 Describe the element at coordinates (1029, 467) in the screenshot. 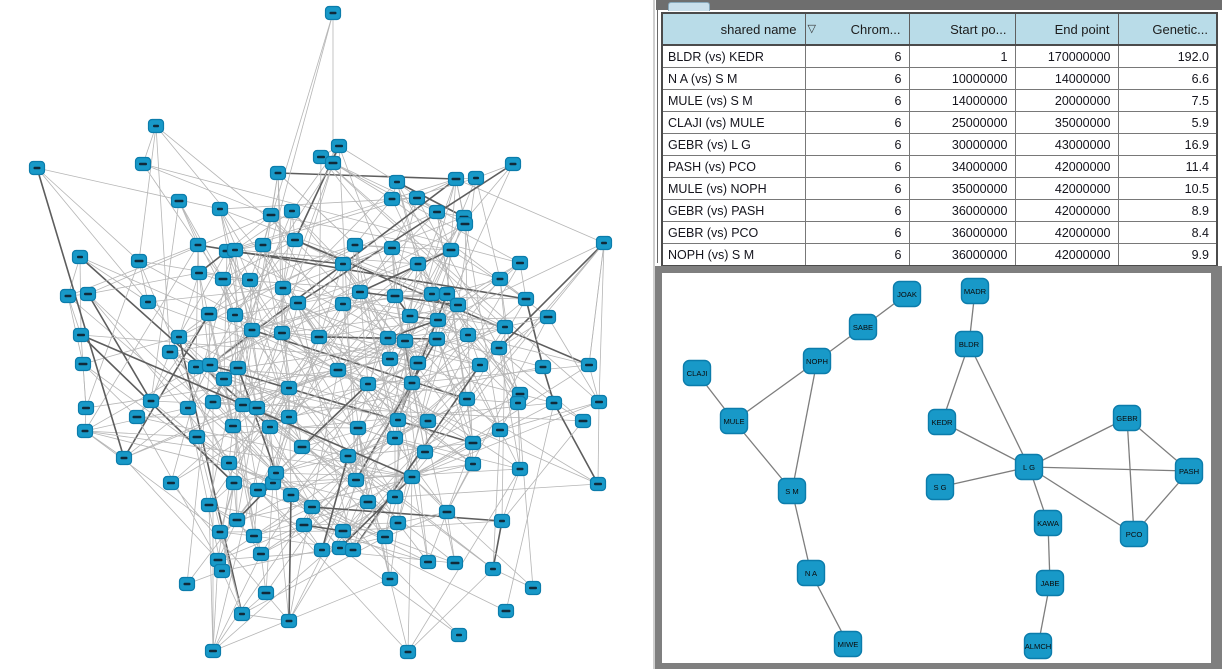

I see `network-node-l-g: L G` at that location.